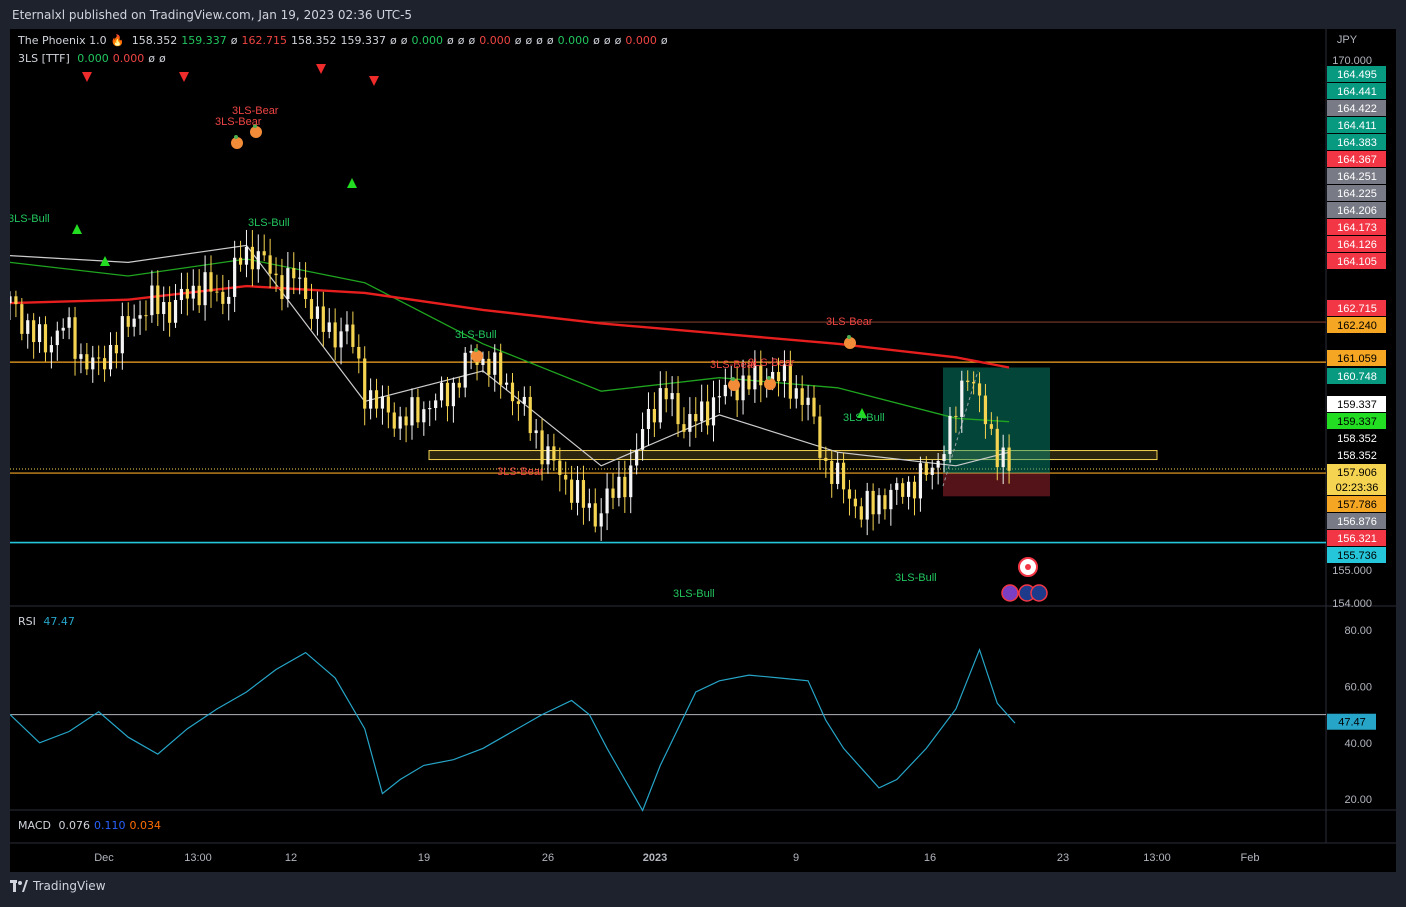  I want to click on rsi-legend-value: 47.47, so click(59, 621).